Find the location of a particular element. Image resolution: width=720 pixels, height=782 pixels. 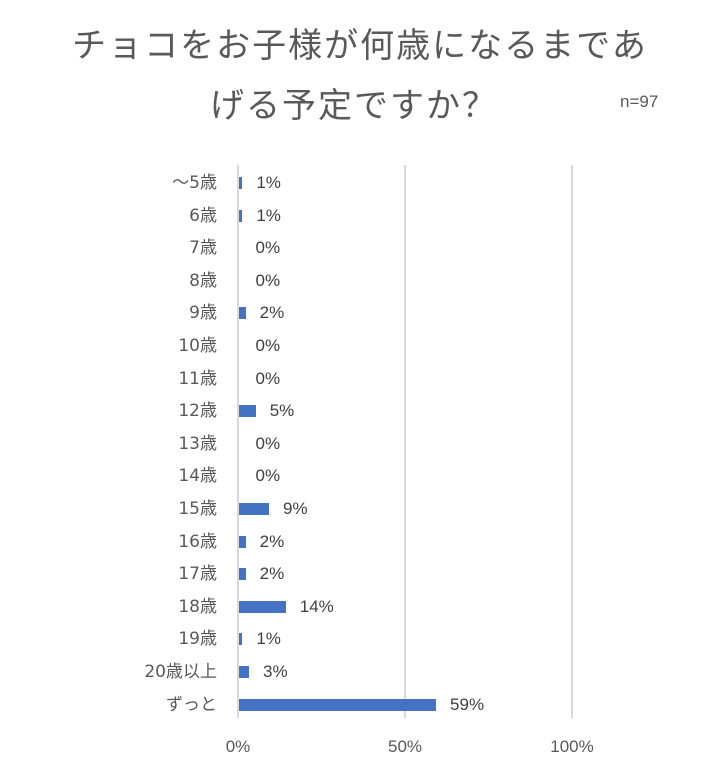

data-value-label: 9% is located at coordinates (295, 508).